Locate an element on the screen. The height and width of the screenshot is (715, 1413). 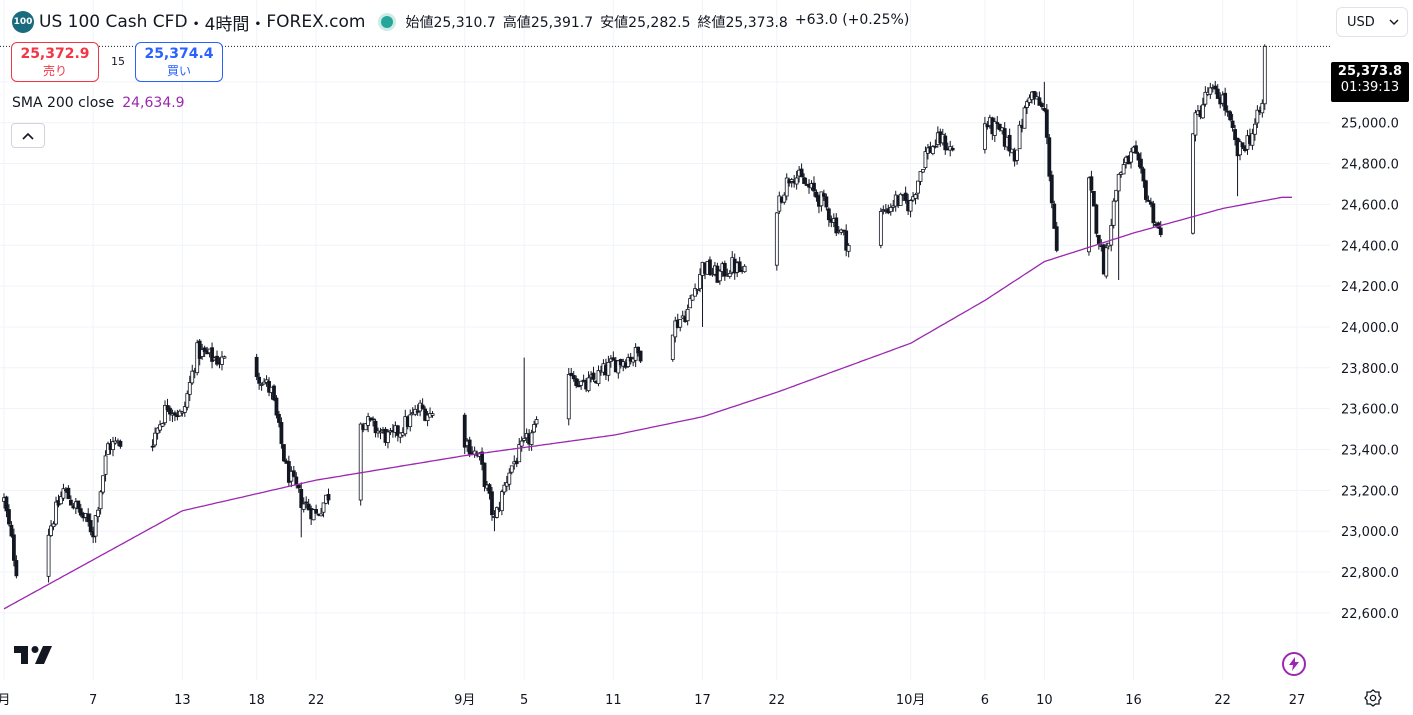
tradingview-logo-icon is located at coordinates (34, 655).